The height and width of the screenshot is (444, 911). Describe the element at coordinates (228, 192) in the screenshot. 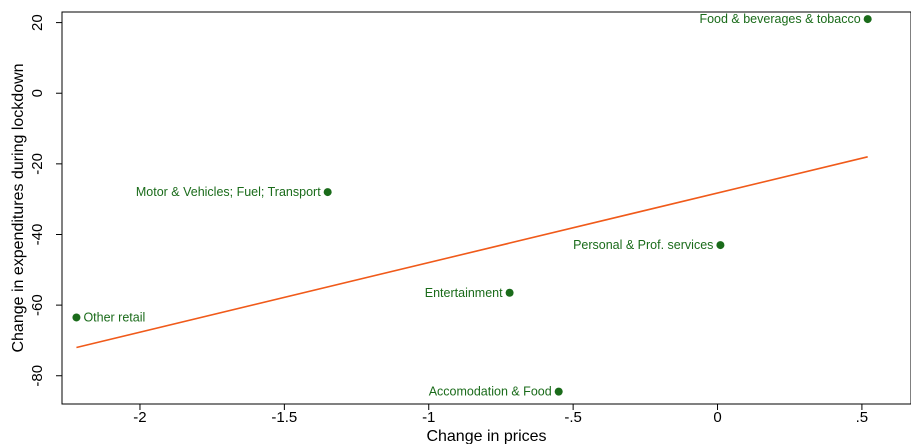

I see `point-label: Motor & Vehicles; Fuel; Transport` at that location.